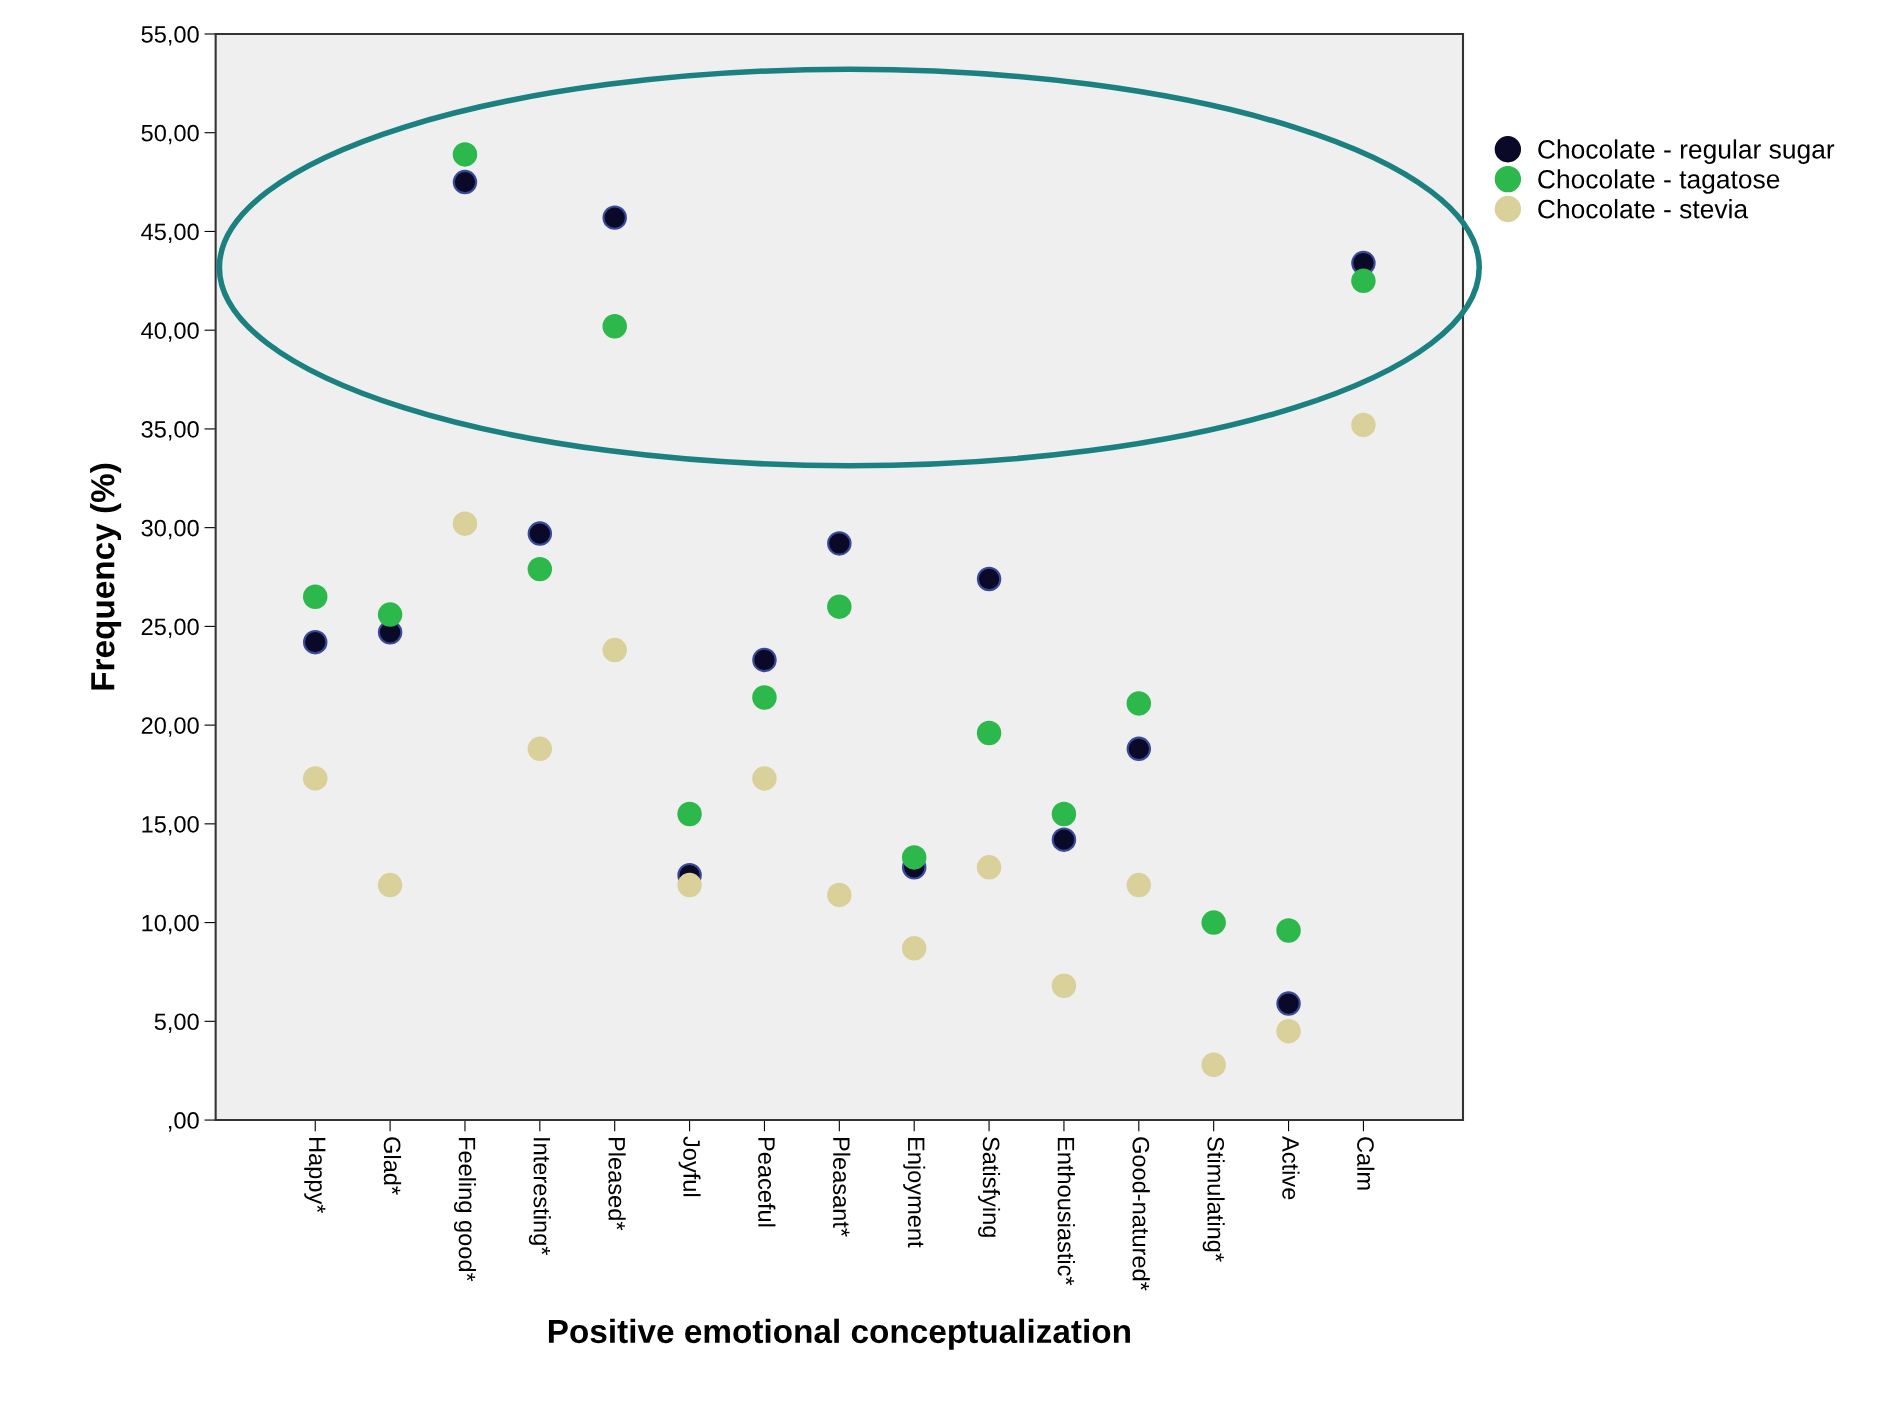  What do you see at coordinates (914, 1192) in the screenshot?
I see `x-tick-label: Enjoyment` at bounding box center [914, 1192].